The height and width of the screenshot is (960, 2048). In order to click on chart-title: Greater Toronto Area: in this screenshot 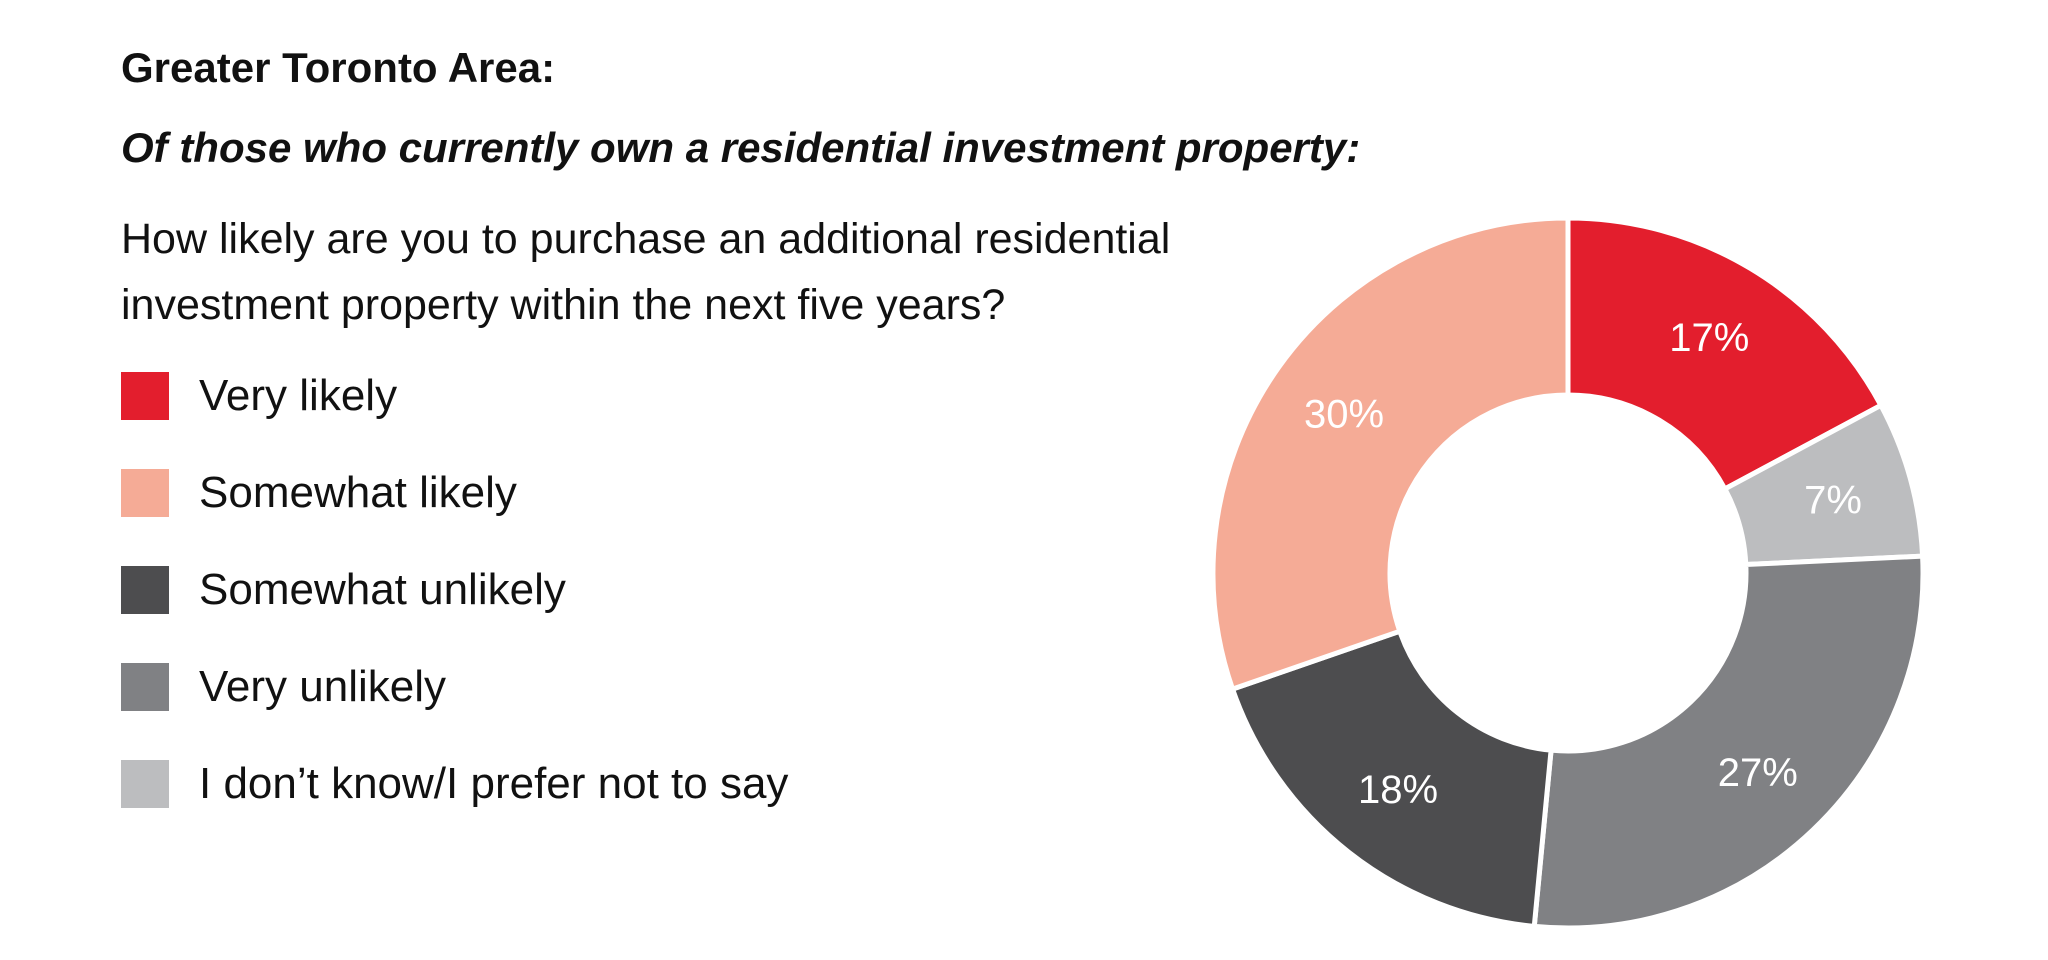, I will do `click(338, 67)`.